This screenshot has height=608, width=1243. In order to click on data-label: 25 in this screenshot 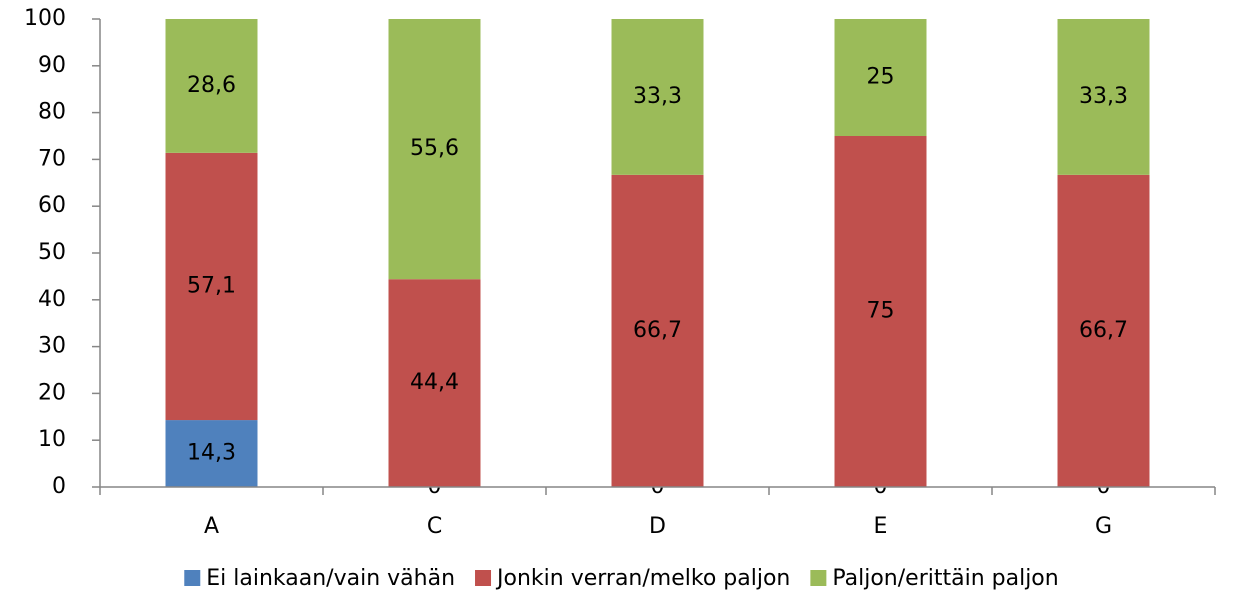, I will do `click(881, 77)`.